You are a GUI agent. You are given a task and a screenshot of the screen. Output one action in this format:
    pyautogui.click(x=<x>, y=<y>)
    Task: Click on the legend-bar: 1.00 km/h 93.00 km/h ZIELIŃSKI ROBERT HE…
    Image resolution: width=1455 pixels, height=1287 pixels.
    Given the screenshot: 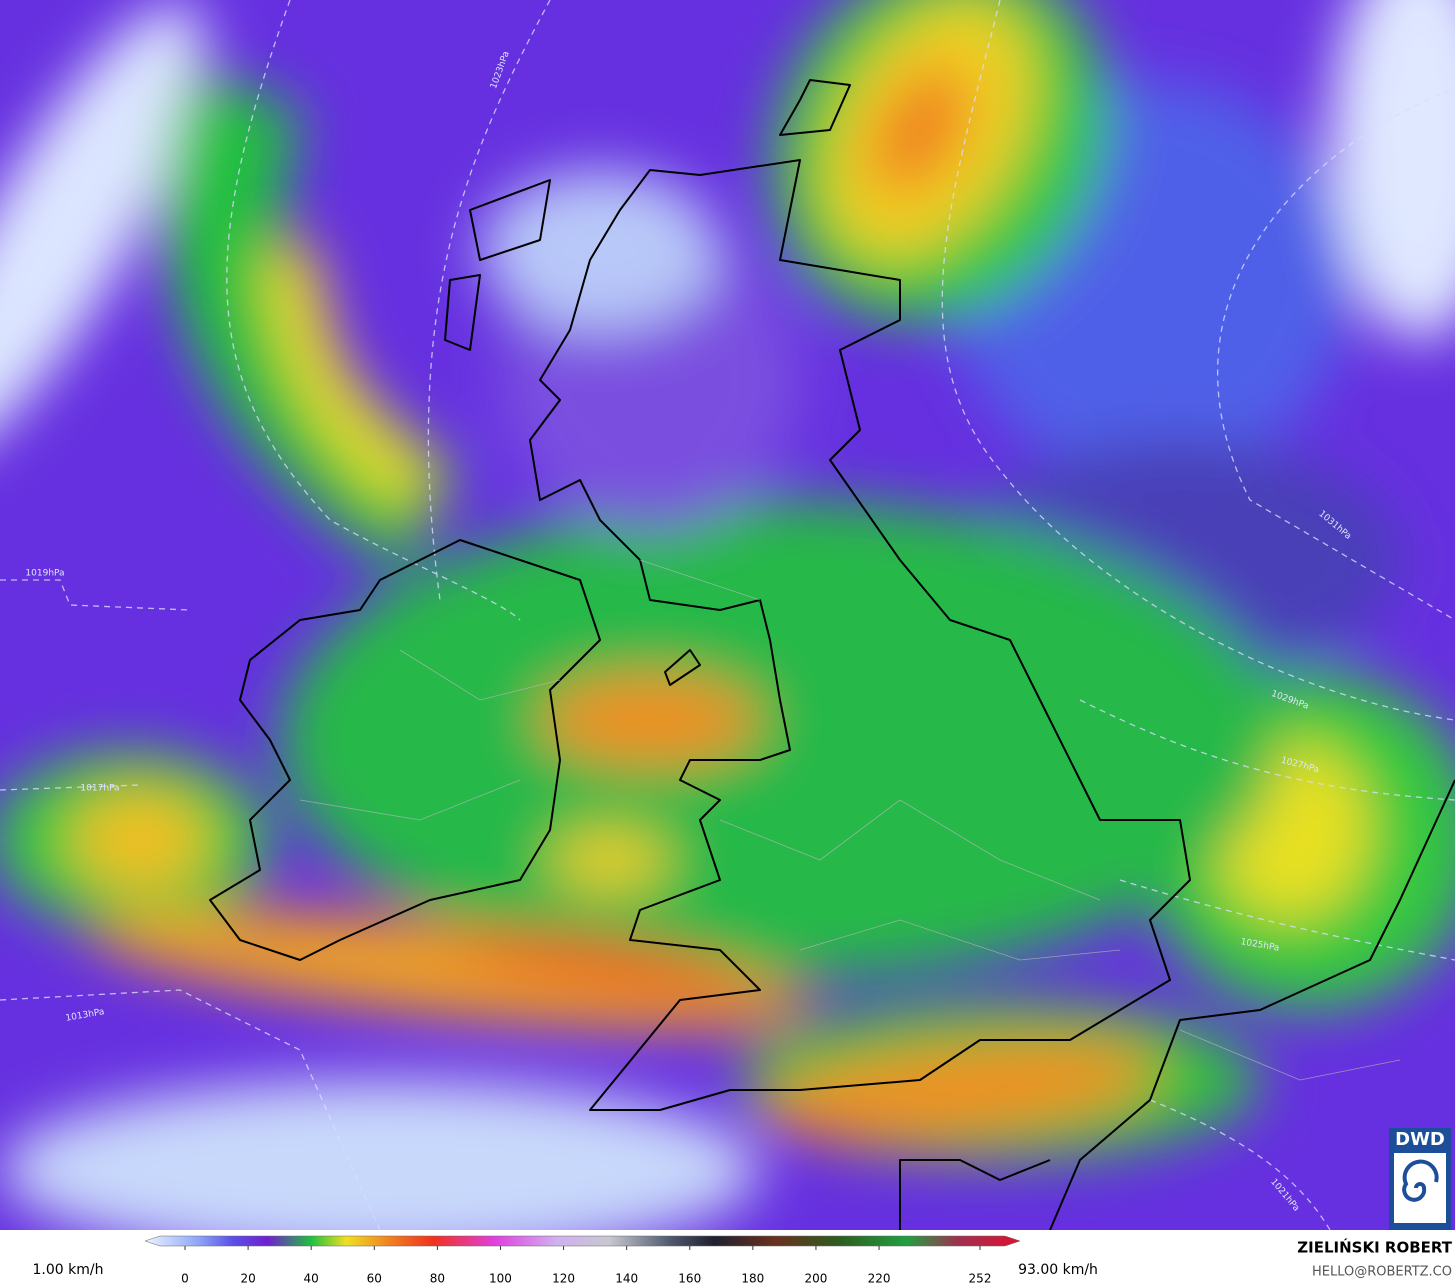 What is the action you would take?
    pyautogui.click(x=743, y=1260)
    